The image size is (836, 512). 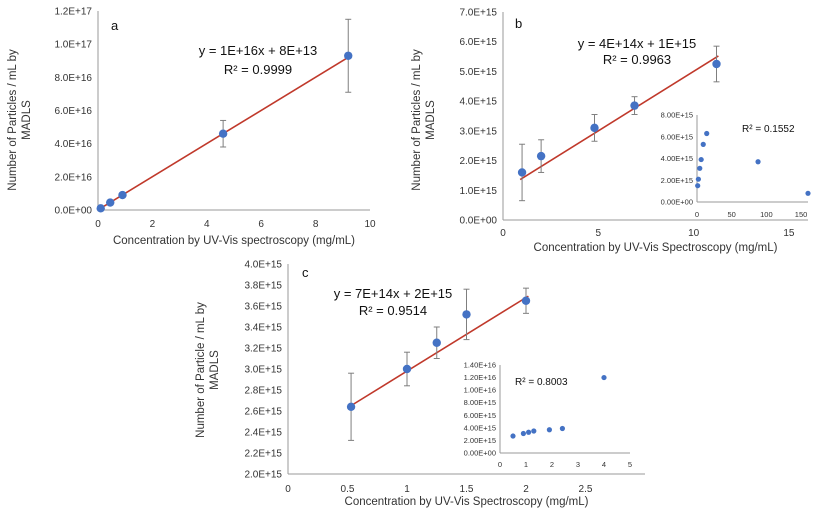 I want to click on y-tick-label: 3.4E+15, so click(x=263, y=328).